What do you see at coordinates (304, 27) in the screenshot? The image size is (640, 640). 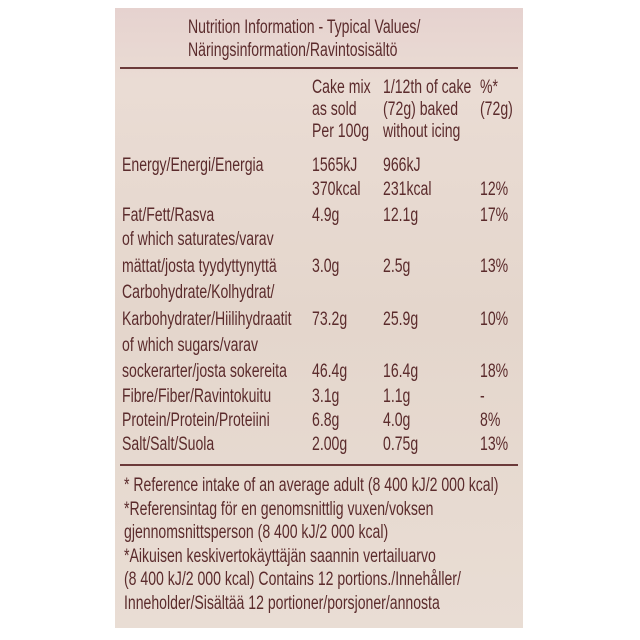 I see `title: Nutrition Information - Typical Values/` at bounding box center [304, 27].